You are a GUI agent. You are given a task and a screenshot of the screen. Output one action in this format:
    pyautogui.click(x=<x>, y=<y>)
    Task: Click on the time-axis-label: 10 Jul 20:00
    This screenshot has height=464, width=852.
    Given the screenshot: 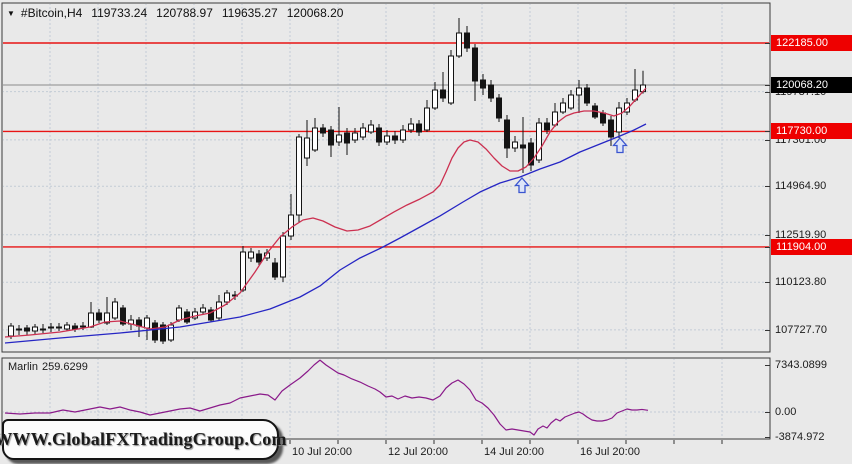 What is the action you would take?
    pyautogui.click(x=322, y=452)
    